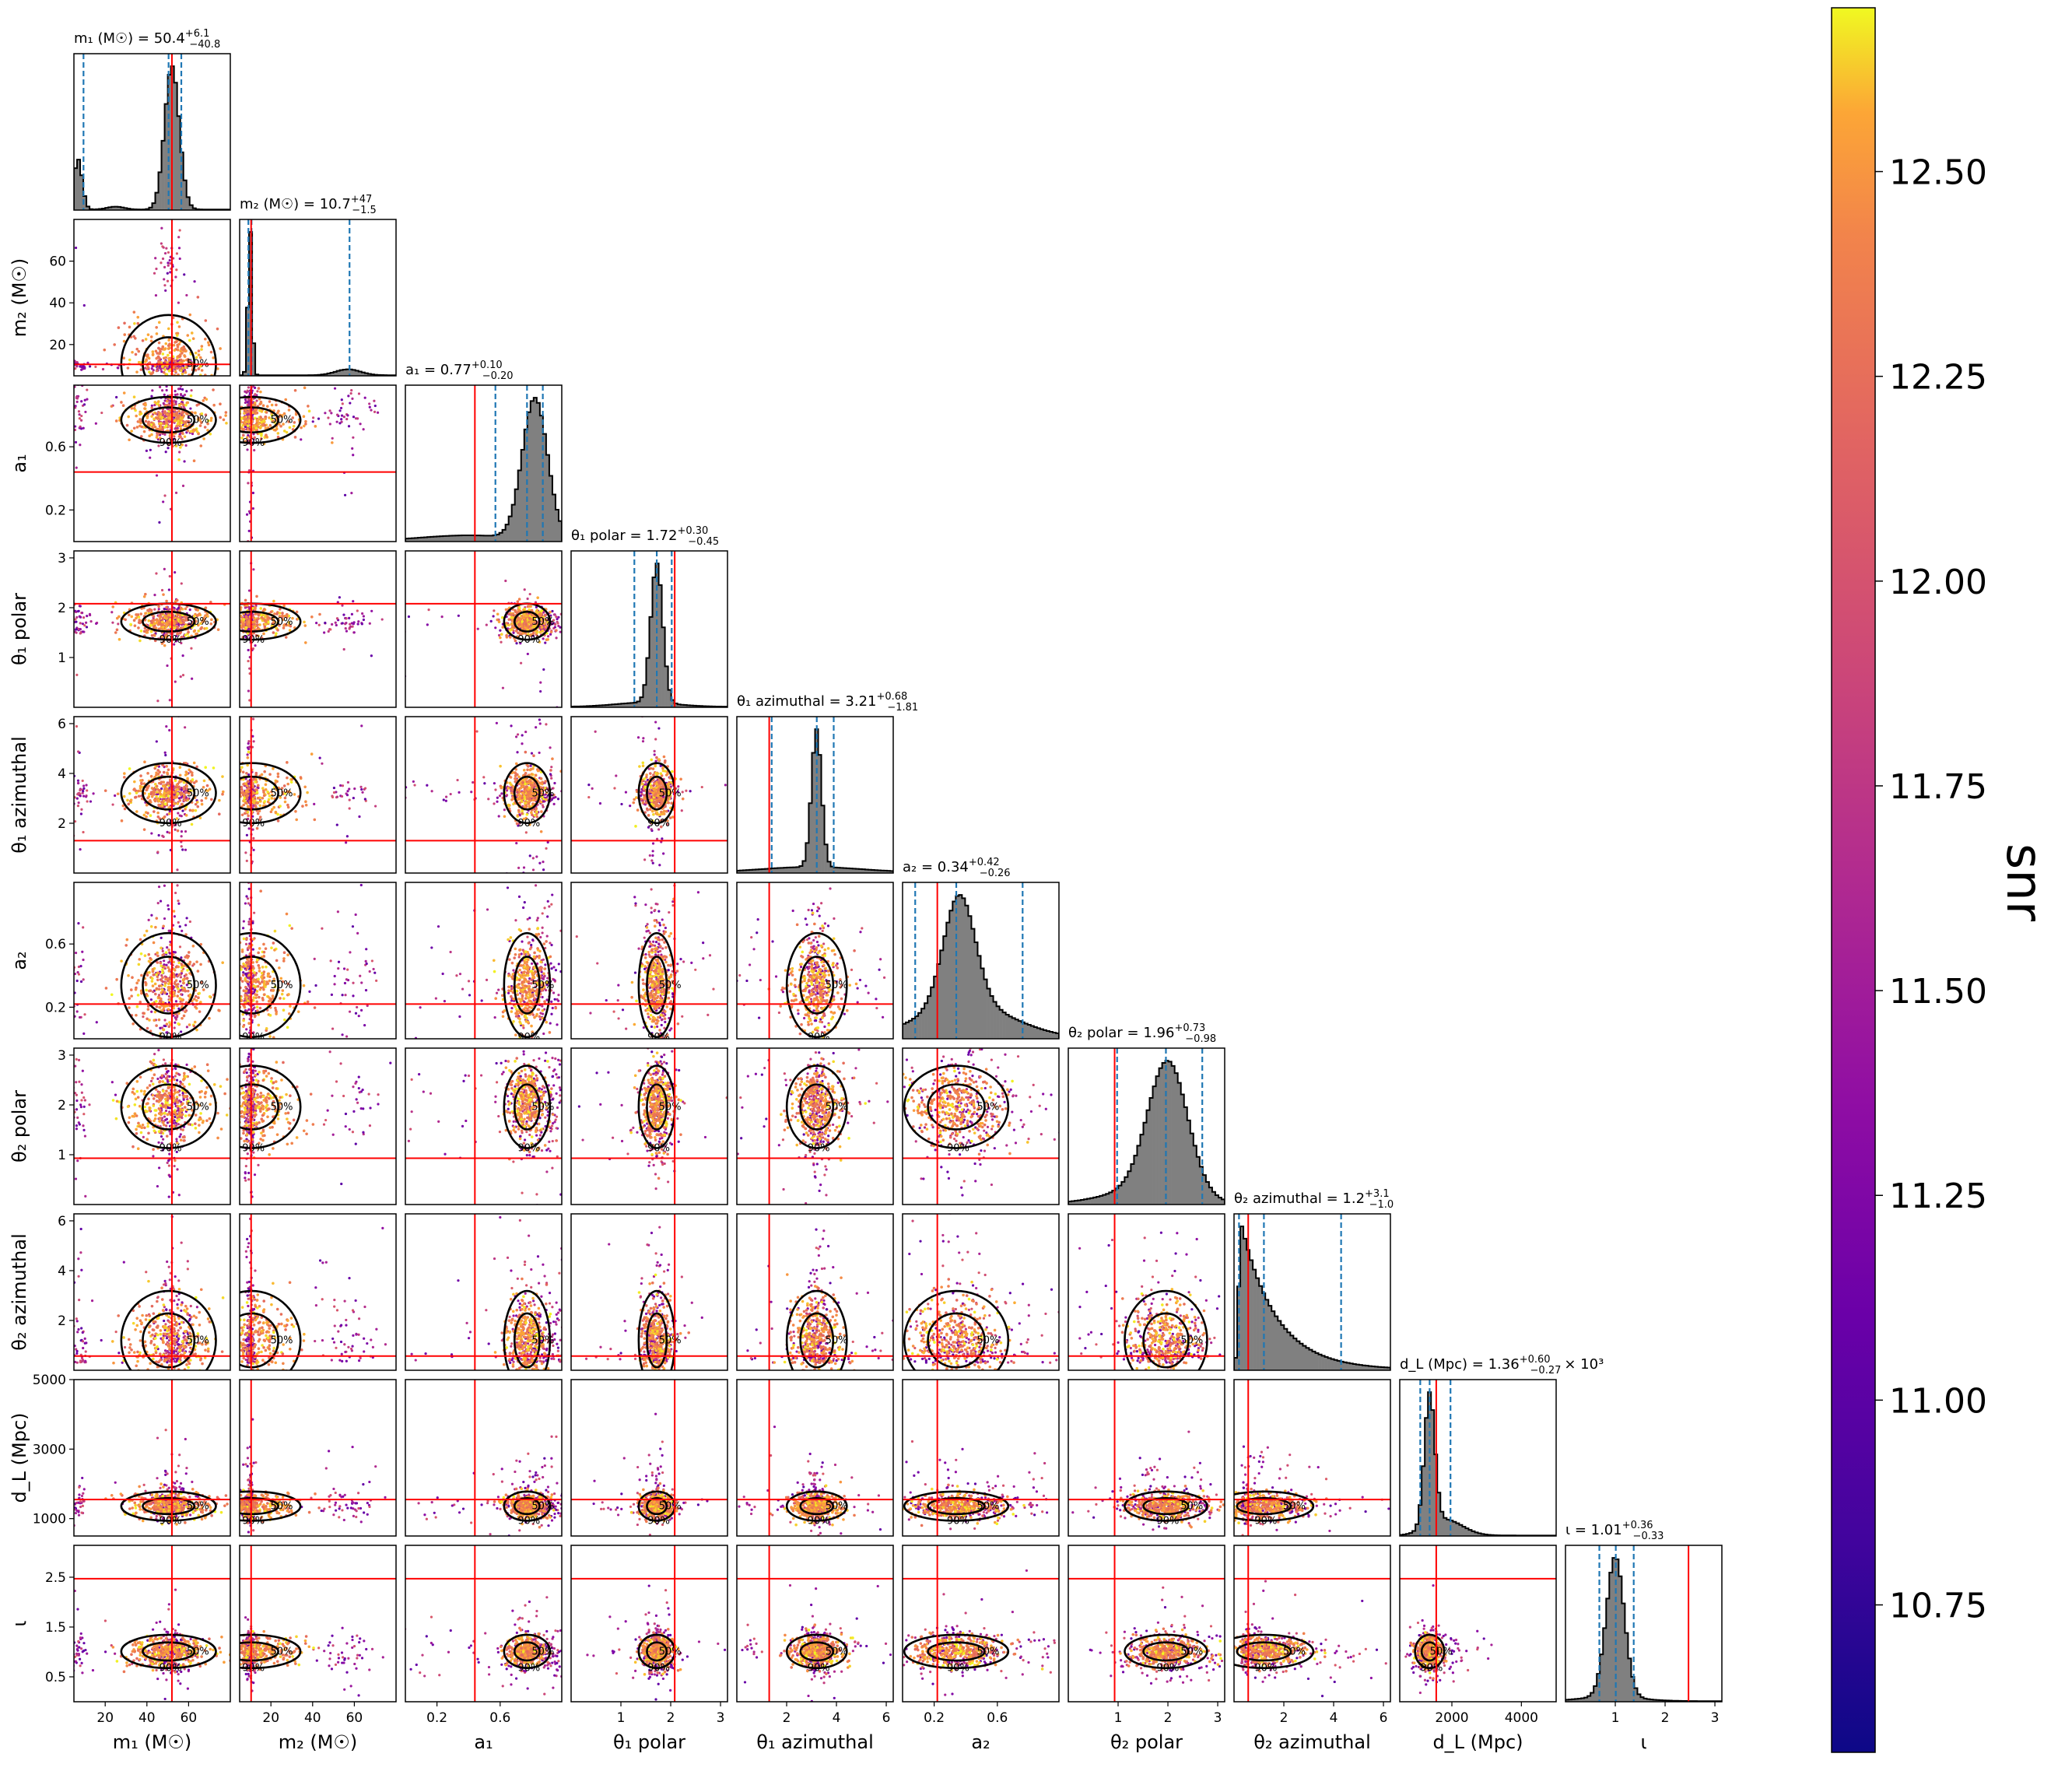 The height and width of the screenshot is (1792, 2051). Describe the element at coordinates (1644, 1636) in the screenshot. I see `hist-panel-iota: ι = 1.01+0.36 −0.331 2 3ι` at that location.